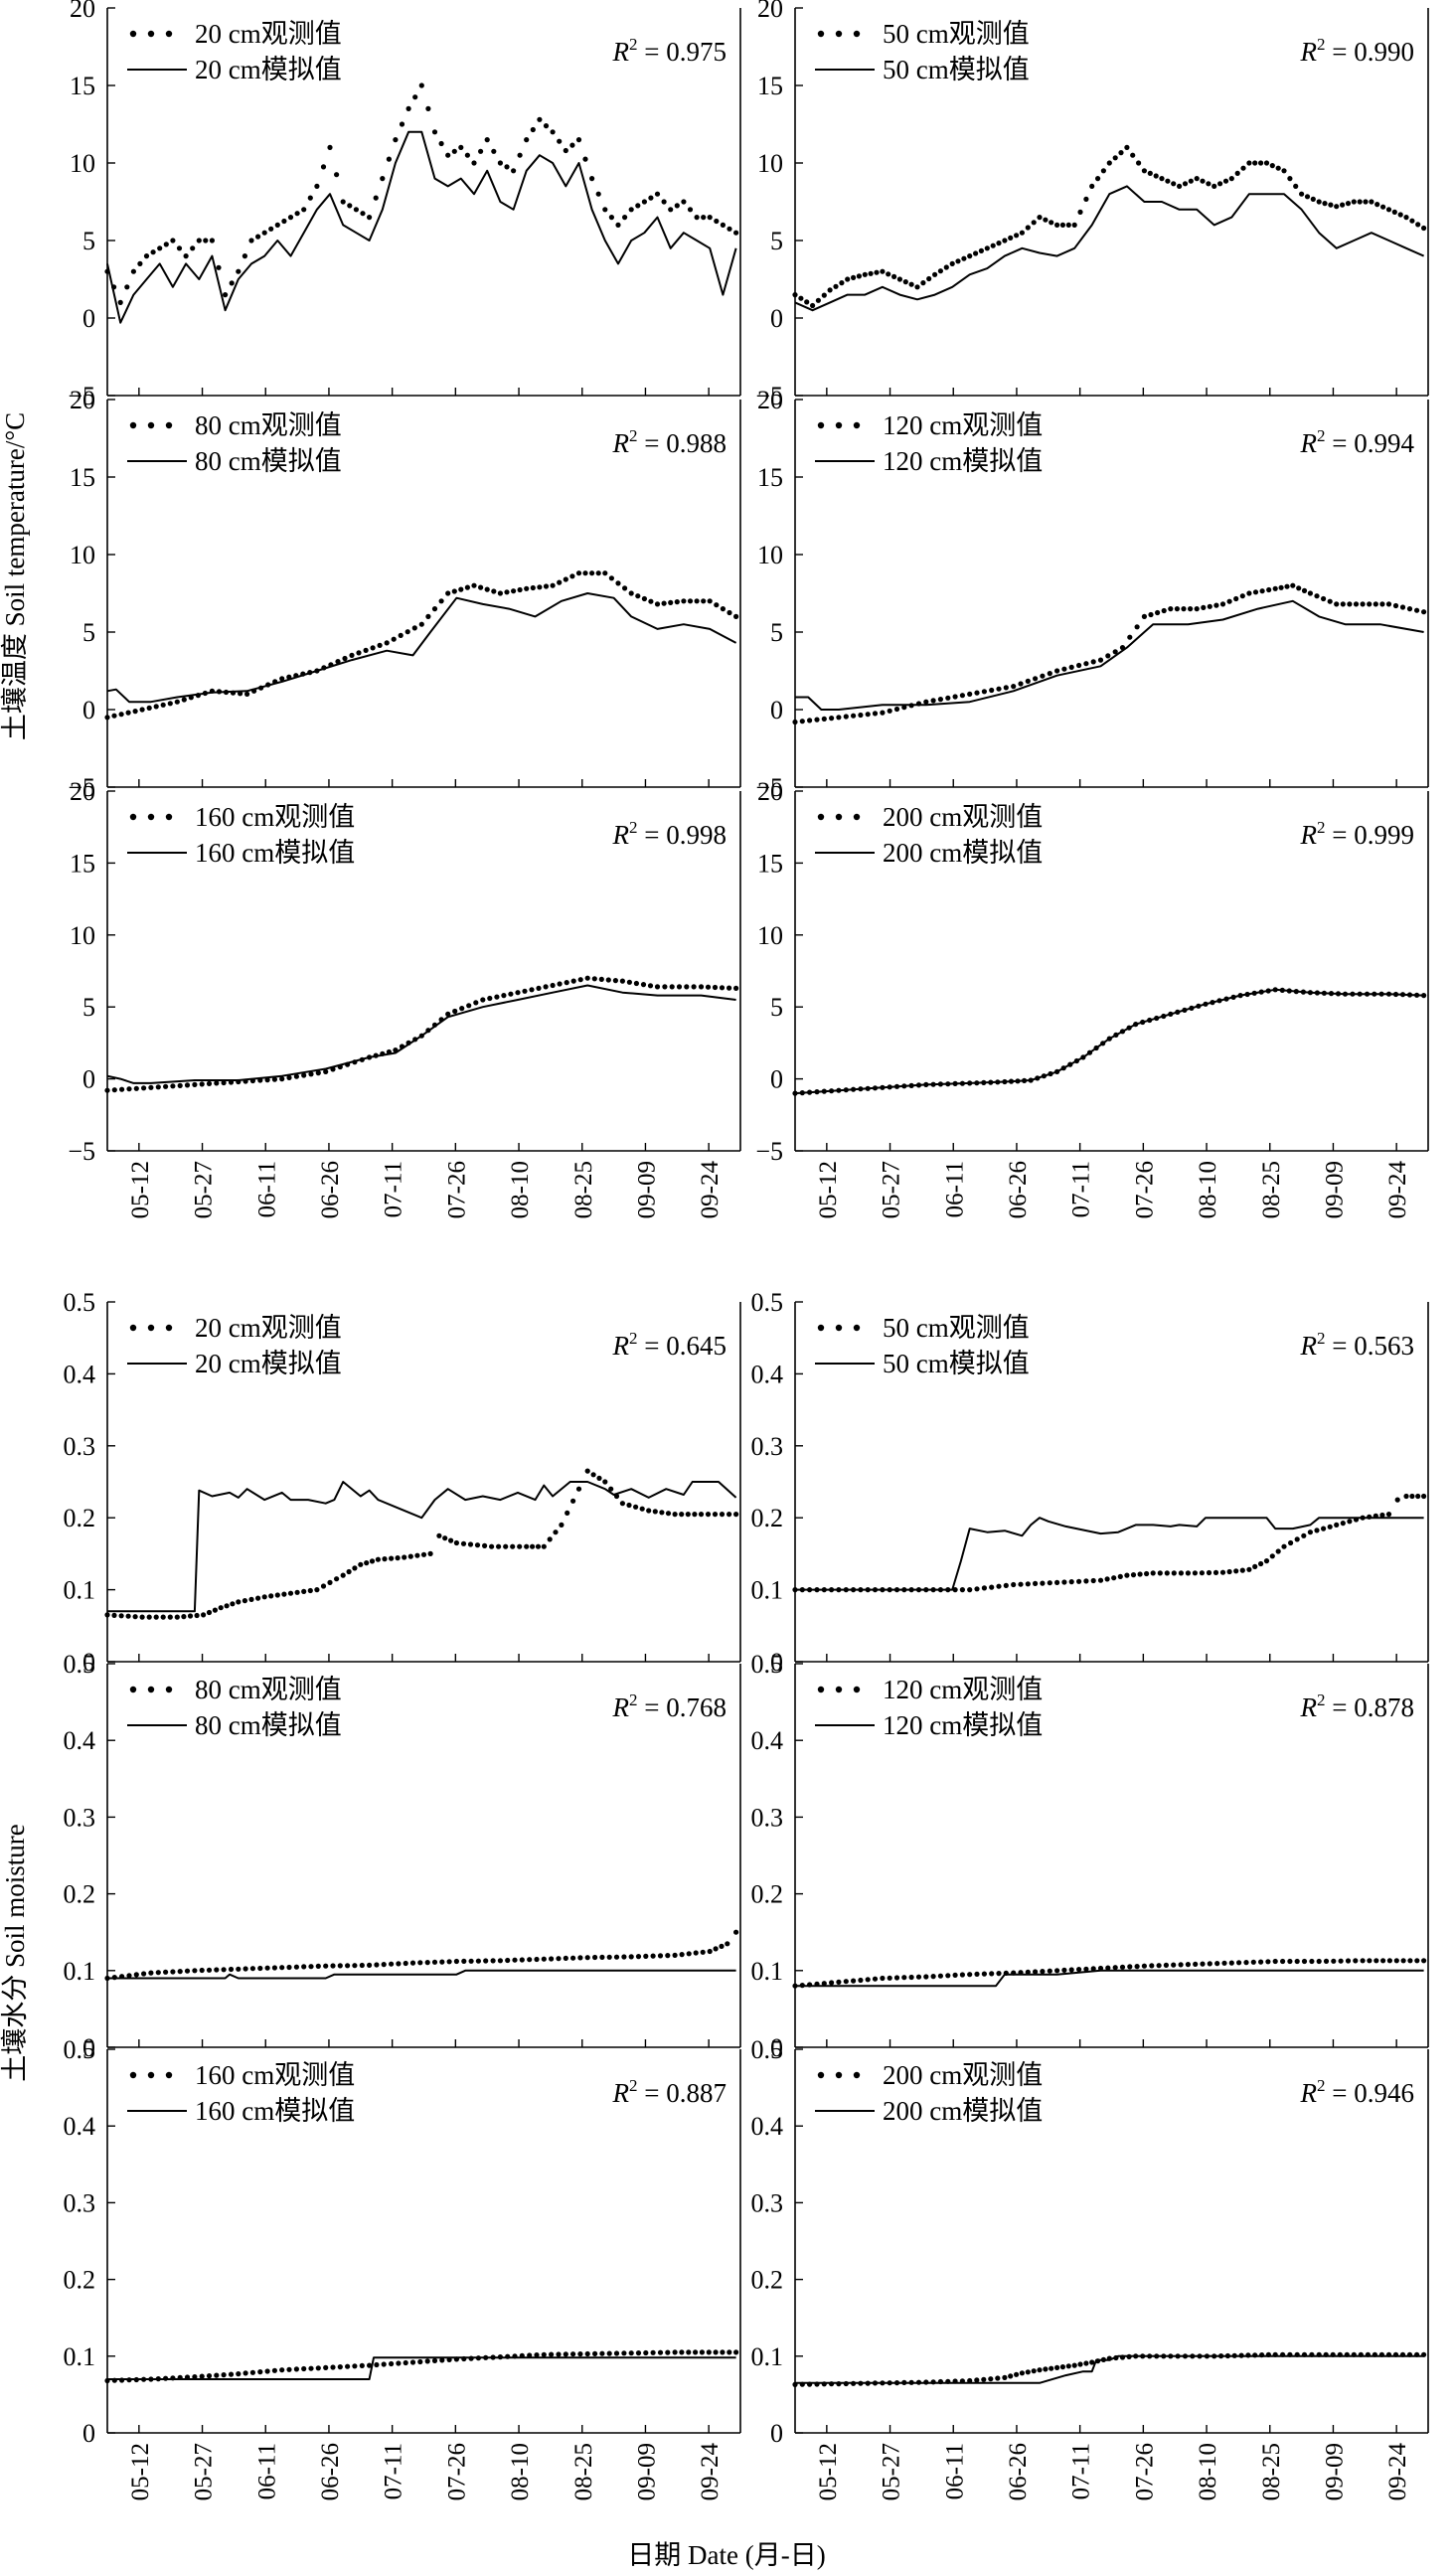 The height and width of the screenshot is (2576, 1454). Describe the element at coordinates (81, 396) in the screenshot. I see `panel-temperature-20cm-ytick-label: −5` at that location.